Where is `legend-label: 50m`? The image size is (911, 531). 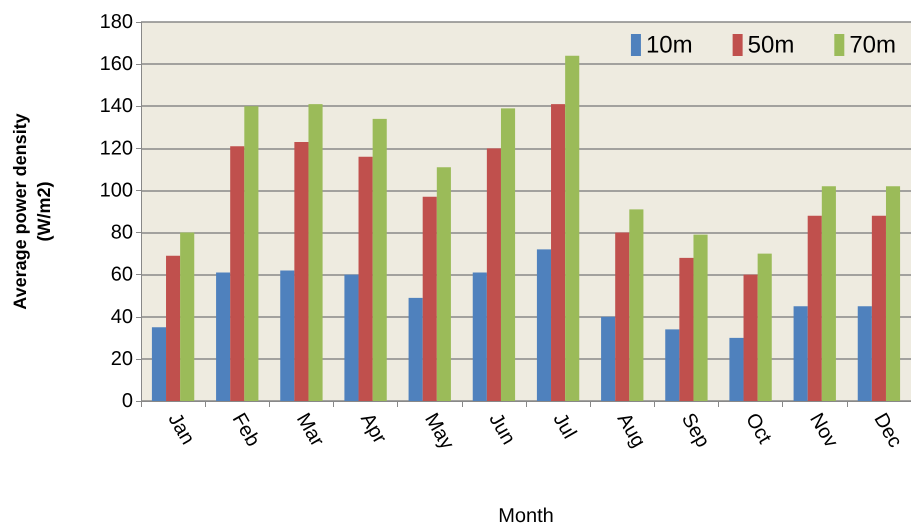 legend-label: 50m is located at coordinates (771, 45).